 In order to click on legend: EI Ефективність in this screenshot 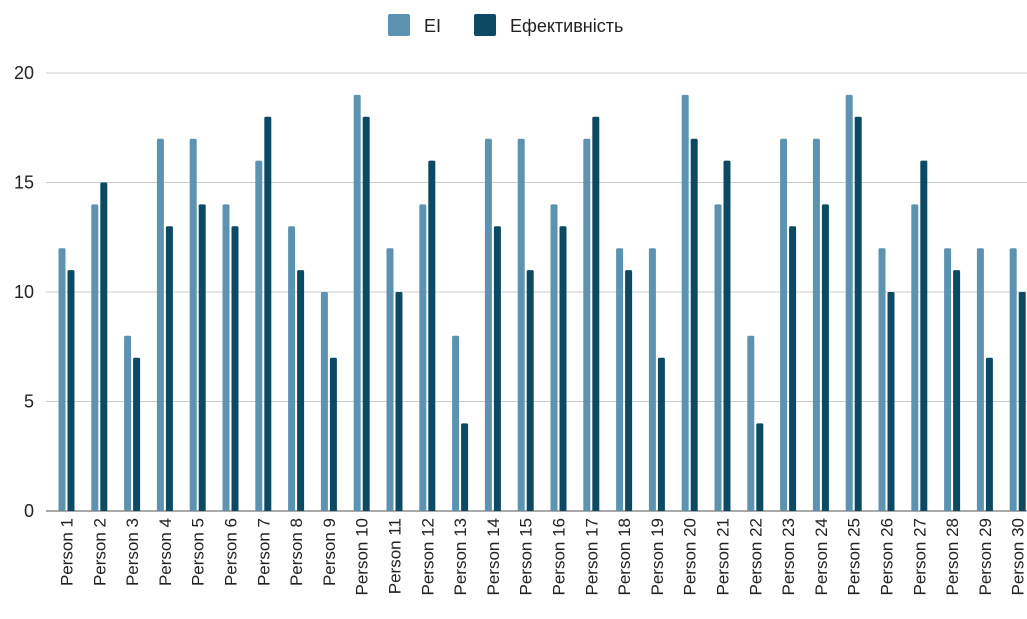, I will do `click(505, 25)`.